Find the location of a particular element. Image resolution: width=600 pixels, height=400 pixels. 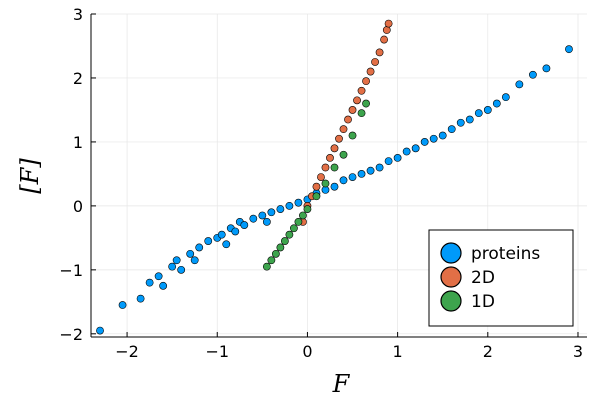

y-tick-label: 3 is located at coordinates (78, 14).